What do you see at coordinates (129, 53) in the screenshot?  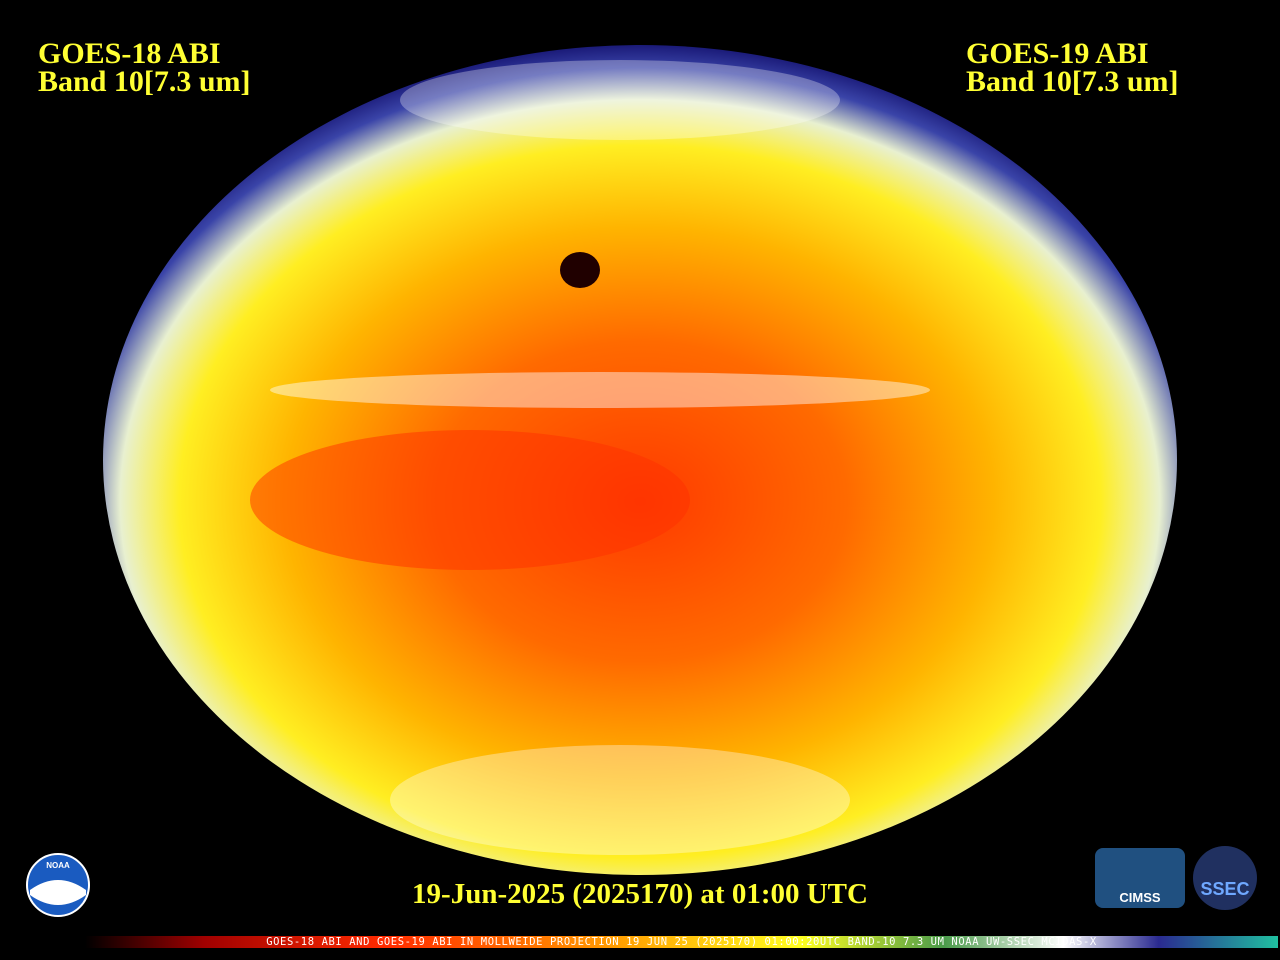 I see `label-line: GOES-18 ABI` at bounding box center [129, 53].